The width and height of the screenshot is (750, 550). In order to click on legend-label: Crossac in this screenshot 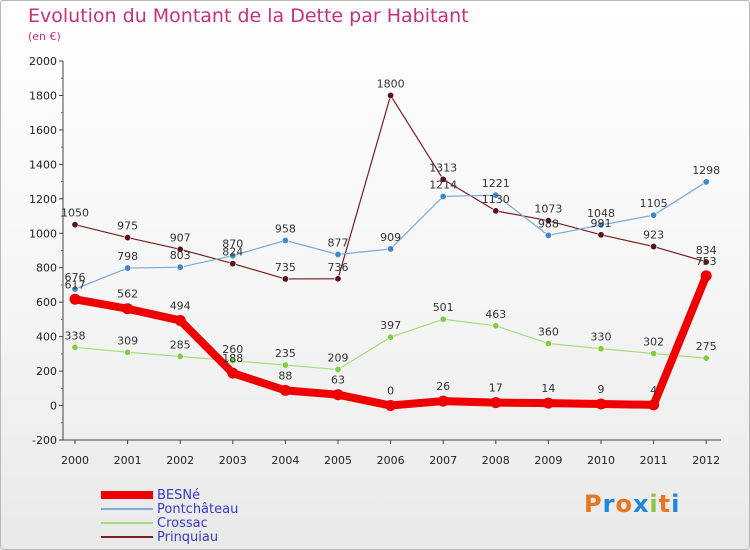, I will do `click(182, 523)`.